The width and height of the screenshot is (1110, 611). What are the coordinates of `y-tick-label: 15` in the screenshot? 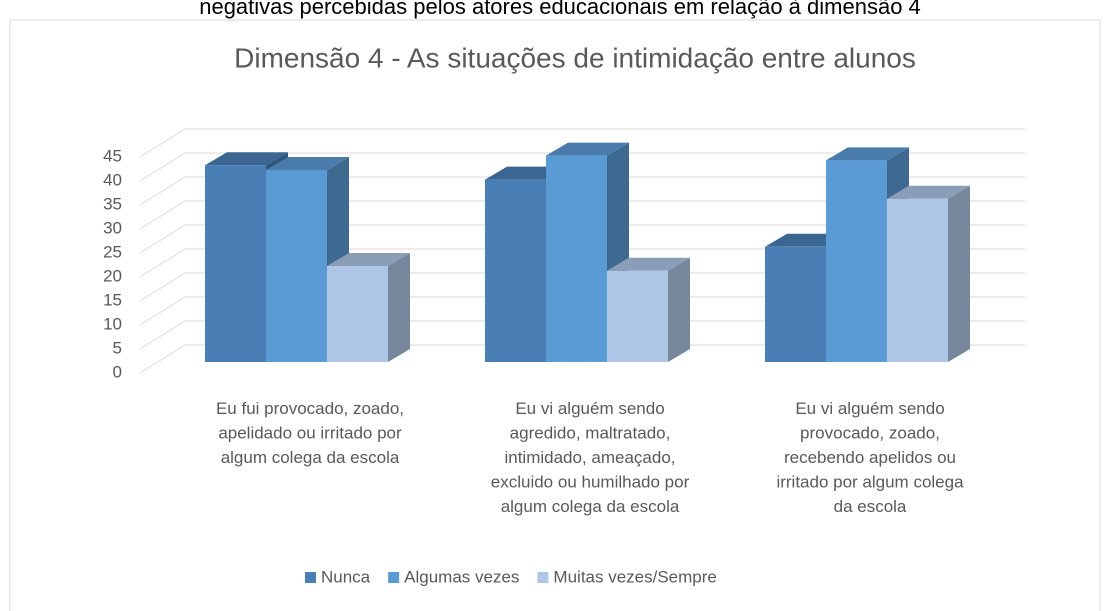 It's located at (112, 299).